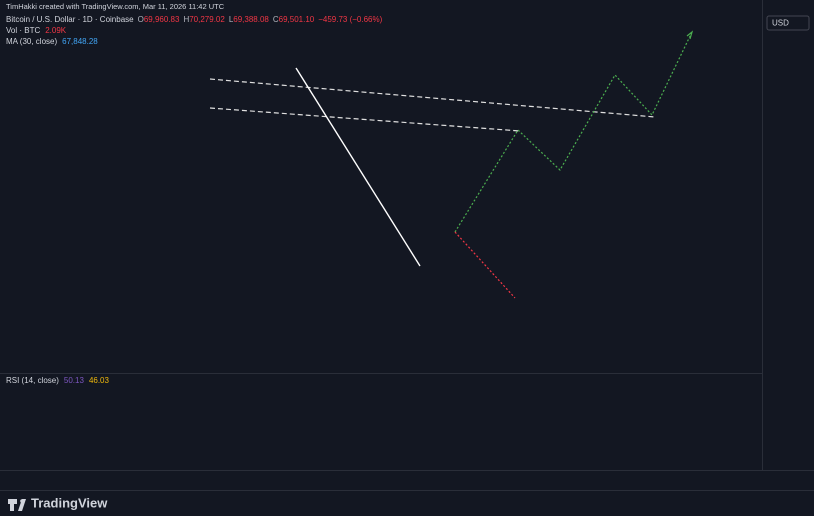 The image size is (814, 516). I want to click on legend-line: RSI (14, close) 50.13 46.03, so click(58, 380).